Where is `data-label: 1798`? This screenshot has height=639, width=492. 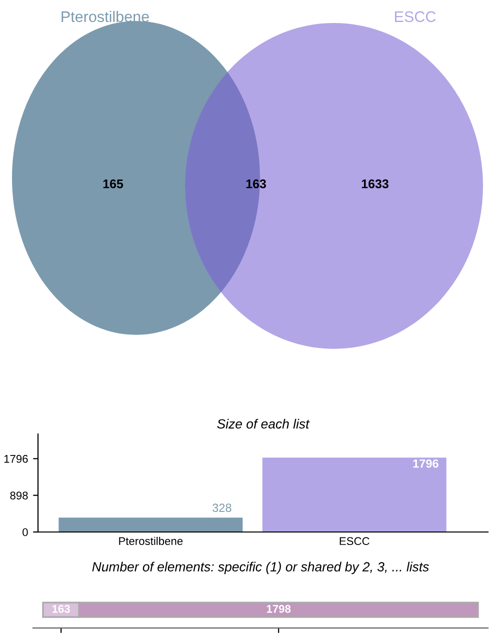 data-label: 1798 is located at coordinates (278, 608).